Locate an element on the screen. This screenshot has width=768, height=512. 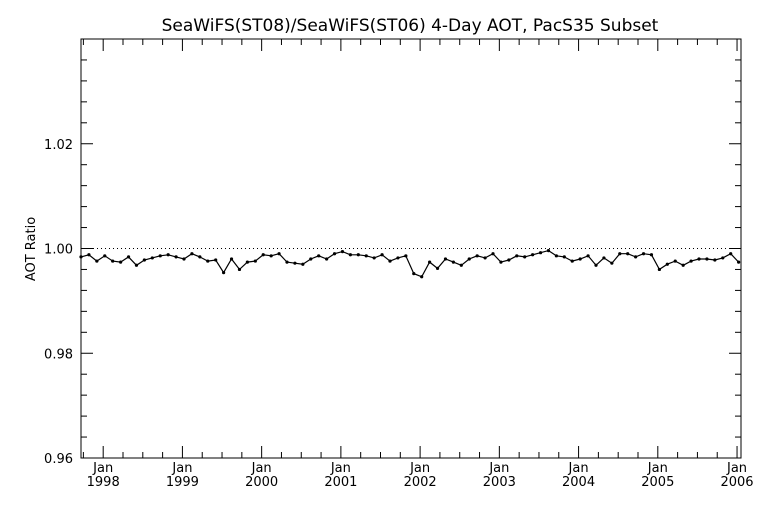
x-tick-label-year: 2000 is located at coordinates (261, 482).